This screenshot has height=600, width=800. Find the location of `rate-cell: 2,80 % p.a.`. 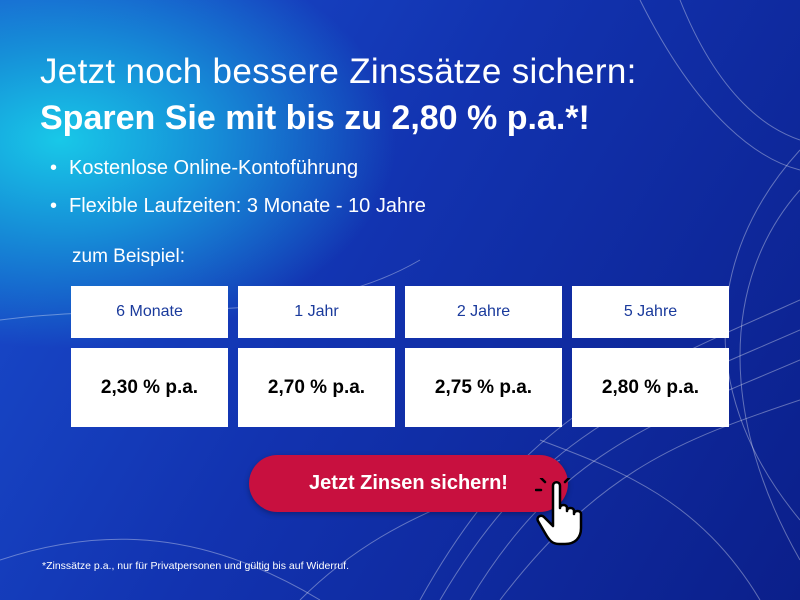

rate-cell: 2,80 % p.a. is located at coordinates (650, 387).